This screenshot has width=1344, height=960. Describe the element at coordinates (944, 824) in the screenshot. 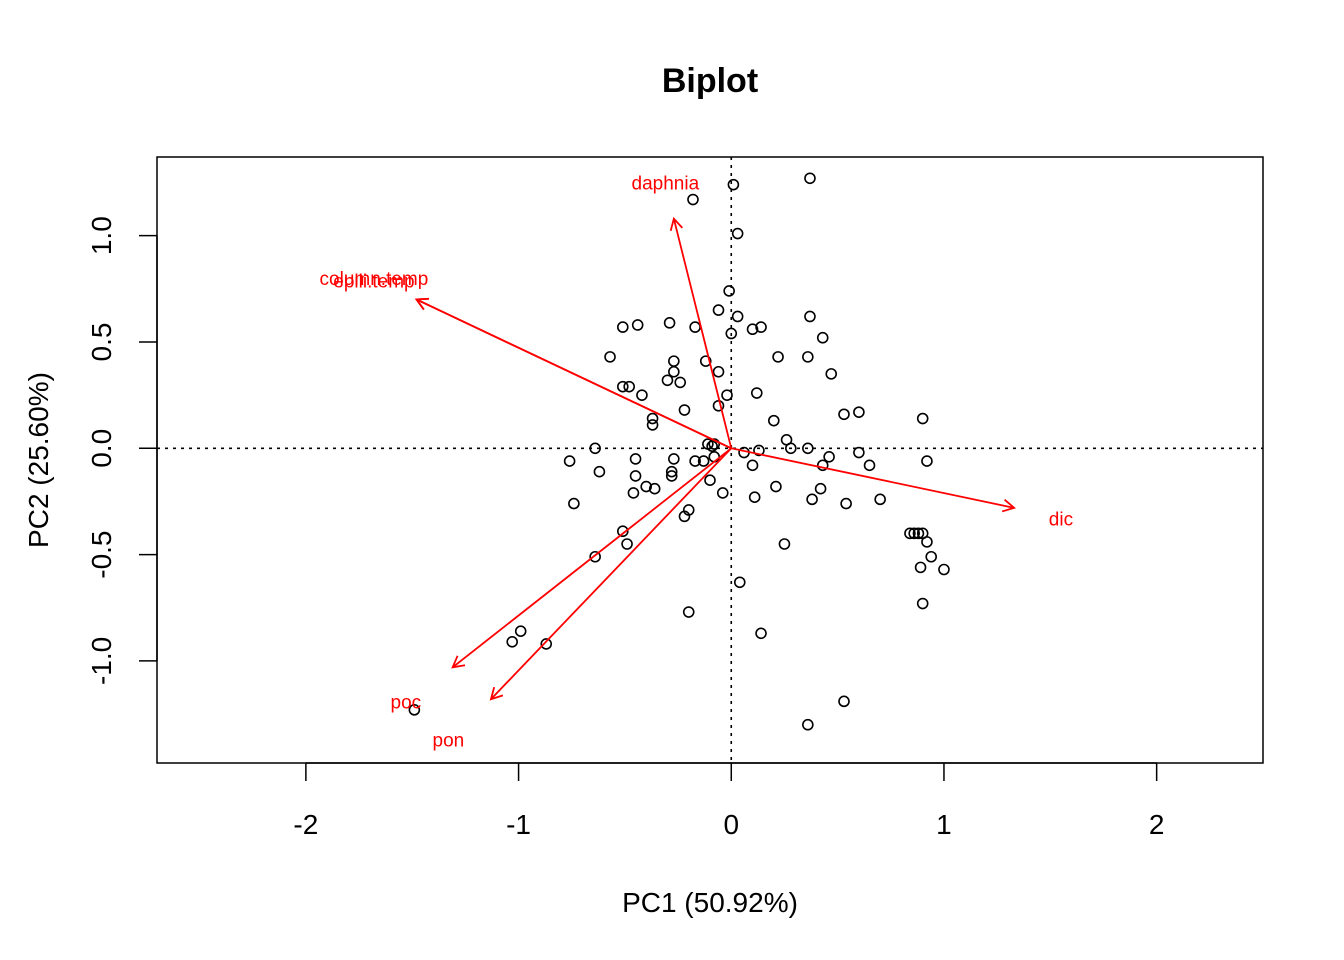

I see `x-tick-label: 1` at that location.